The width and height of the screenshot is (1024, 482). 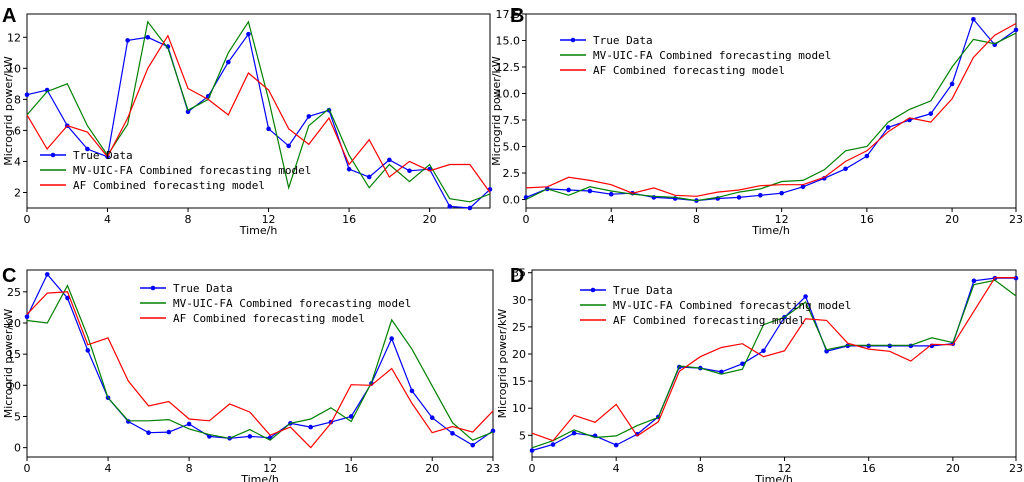 I want to click on y-tick-label: 20, so click(x=14, y=323).